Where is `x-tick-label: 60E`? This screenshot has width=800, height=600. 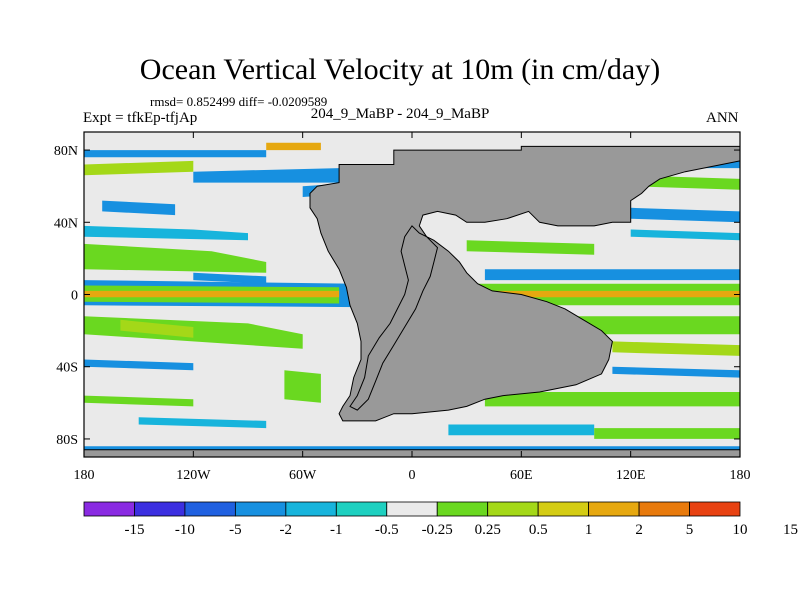 x-tick-label: 60E is located at coordinates (521, 475).